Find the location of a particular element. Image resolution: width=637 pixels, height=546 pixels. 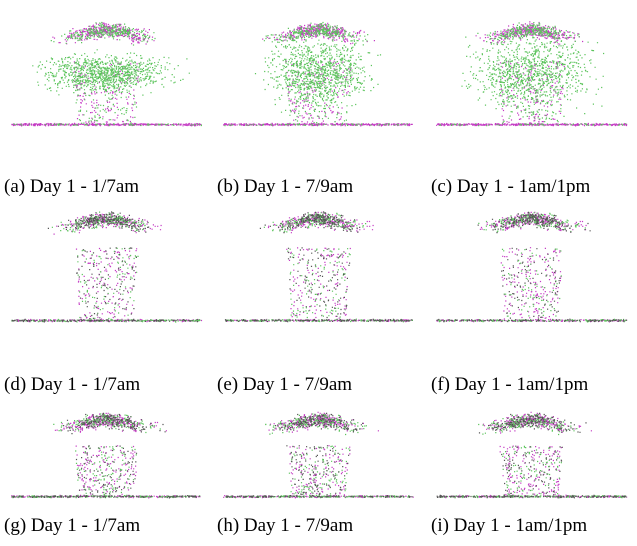

caption: (b) Day 1 - 7/9am is located at coordinates (285, 186).